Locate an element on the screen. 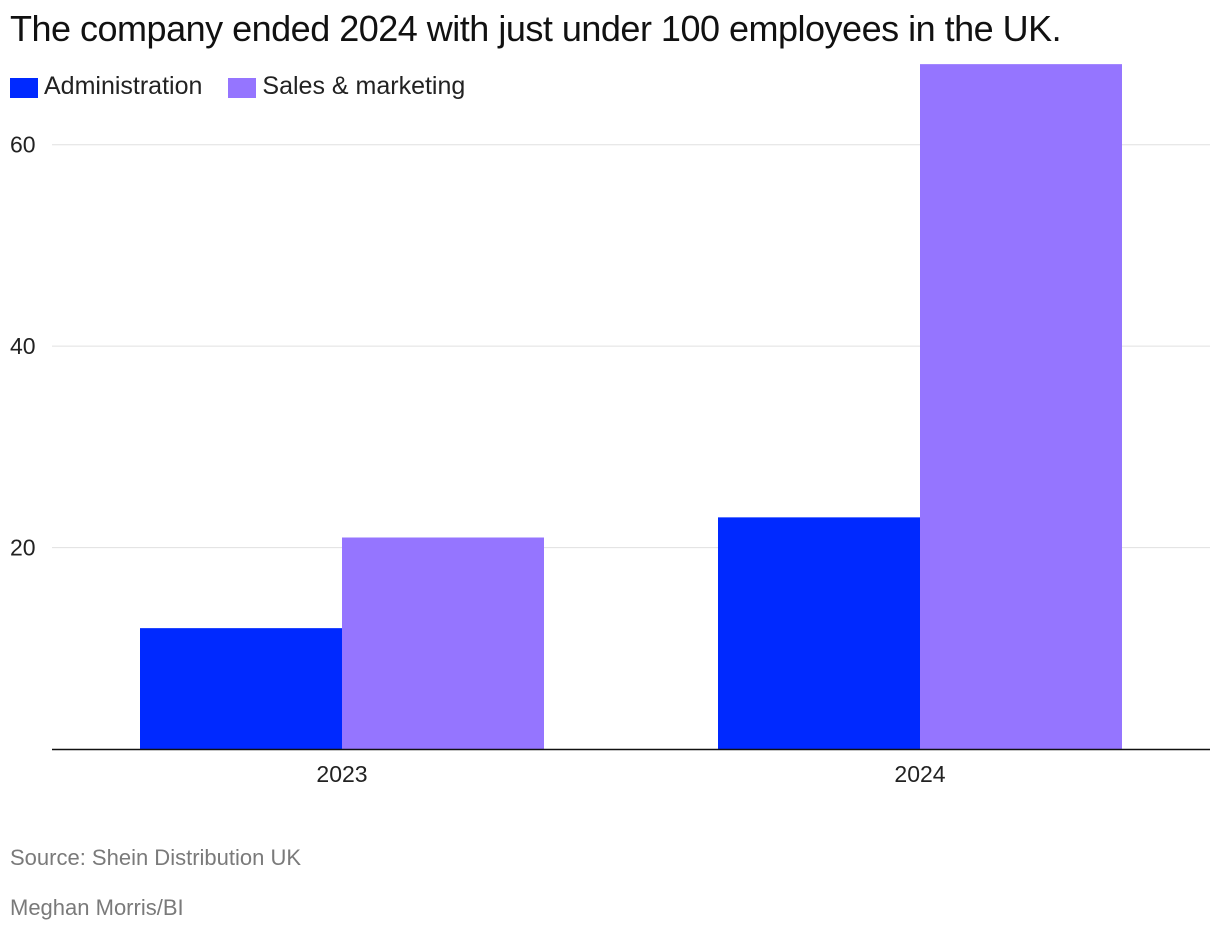 This screenshot has height=934, width=1220. legend-item-administration: Administration is located at coordinates (106, 86).